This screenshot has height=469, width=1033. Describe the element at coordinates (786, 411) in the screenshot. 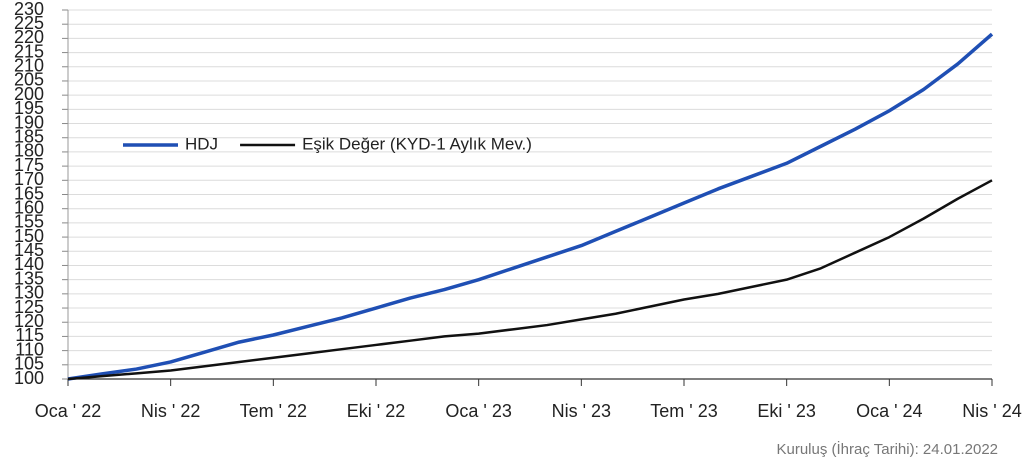

I see `x-tick-label: Eki ' 23` at that location.